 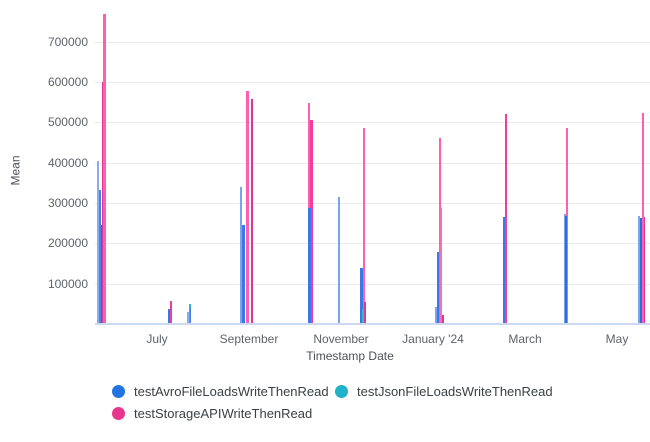 What do you see at coordinates (455, 391) in the screenshot?
I see `legend-label-json: testJsonFileLoadsWriteThenRead` at bounding box center [455, 391].